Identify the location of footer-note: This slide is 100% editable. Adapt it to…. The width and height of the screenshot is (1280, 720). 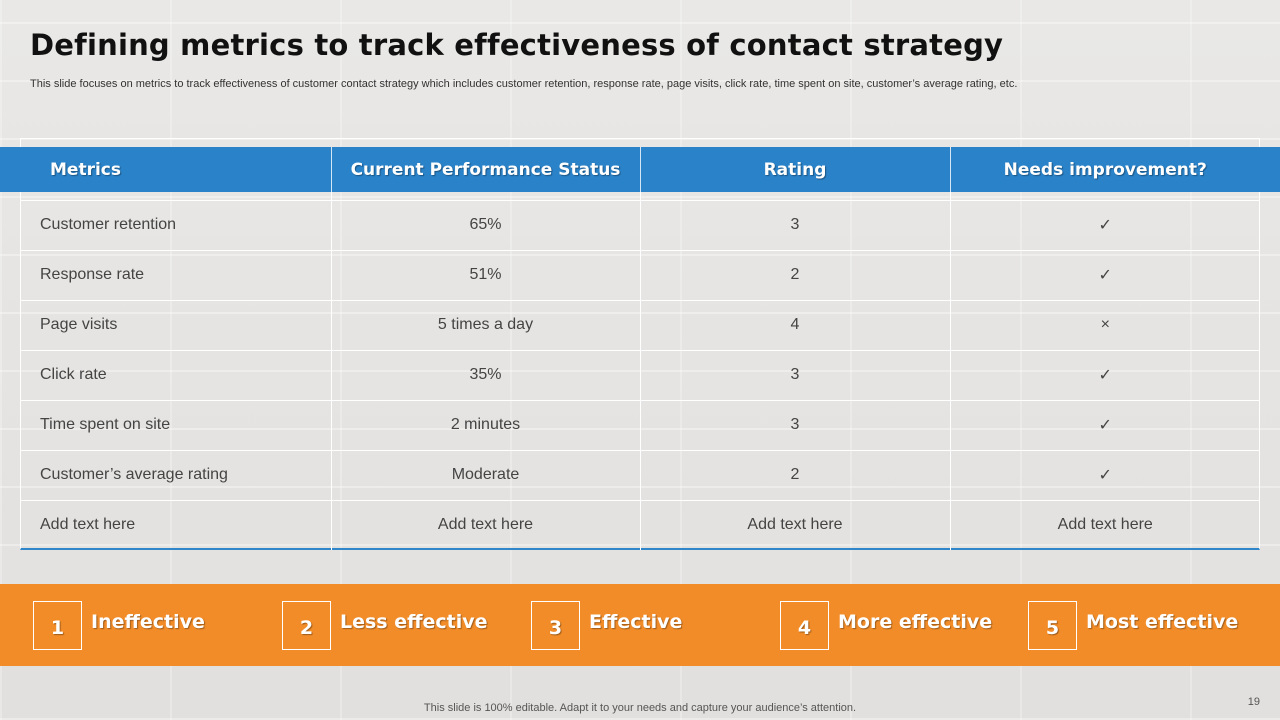
(640, 708).